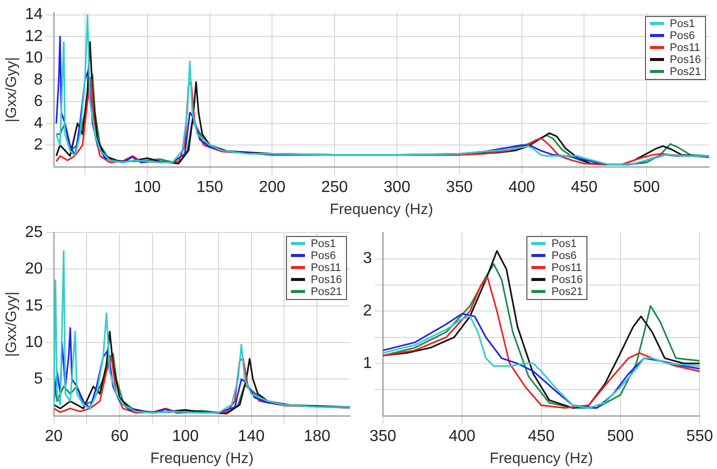 Image resolution: width=717 pixels, height=469 pixels. Describe the element at coordinates (34, 233) in the screenshot. I see `y-tick-label: 25` at that location.